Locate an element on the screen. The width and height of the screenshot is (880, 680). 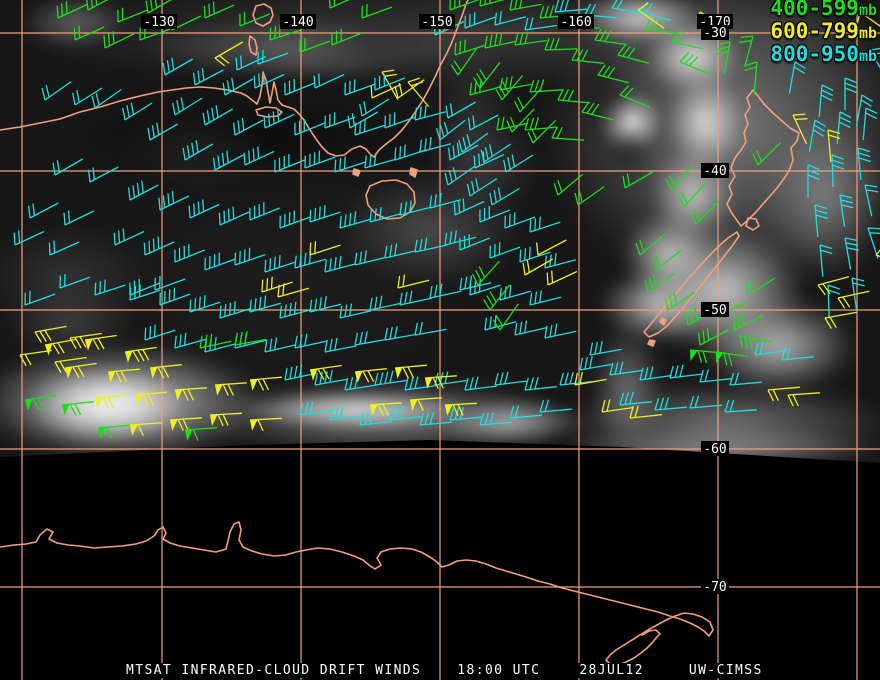
grid-label: -40 is located at coordinates (714, 171).